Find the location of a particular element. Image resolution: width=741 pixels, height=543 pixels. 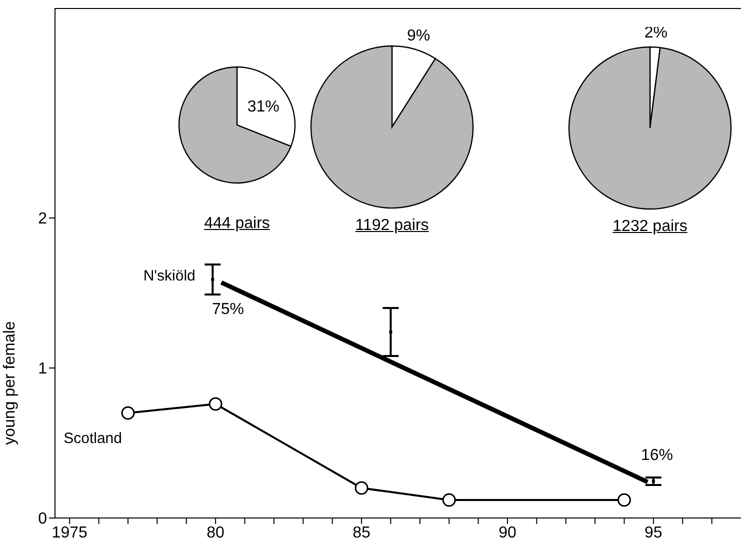

annotation: 16% is located at coordinates (657, 456).